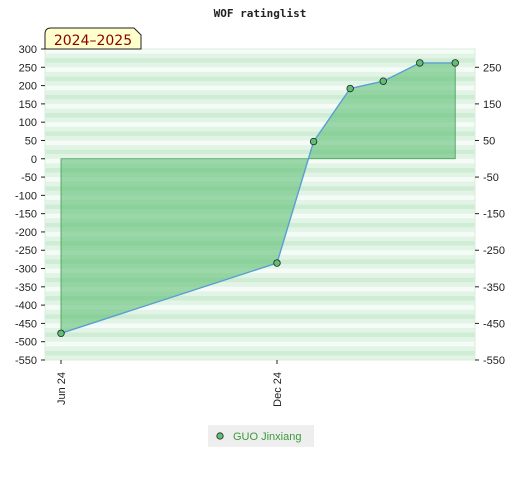 The image size is (520, 480). I want to click on season-badge: 2024–2025, so click(93, 38).